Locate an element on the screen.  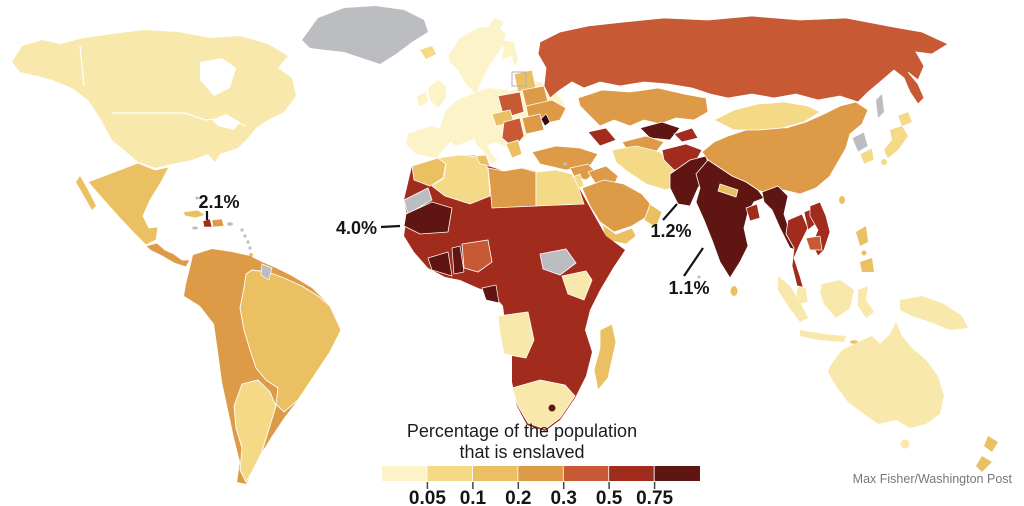
region-tunisia is located at coordinates (483, 160).